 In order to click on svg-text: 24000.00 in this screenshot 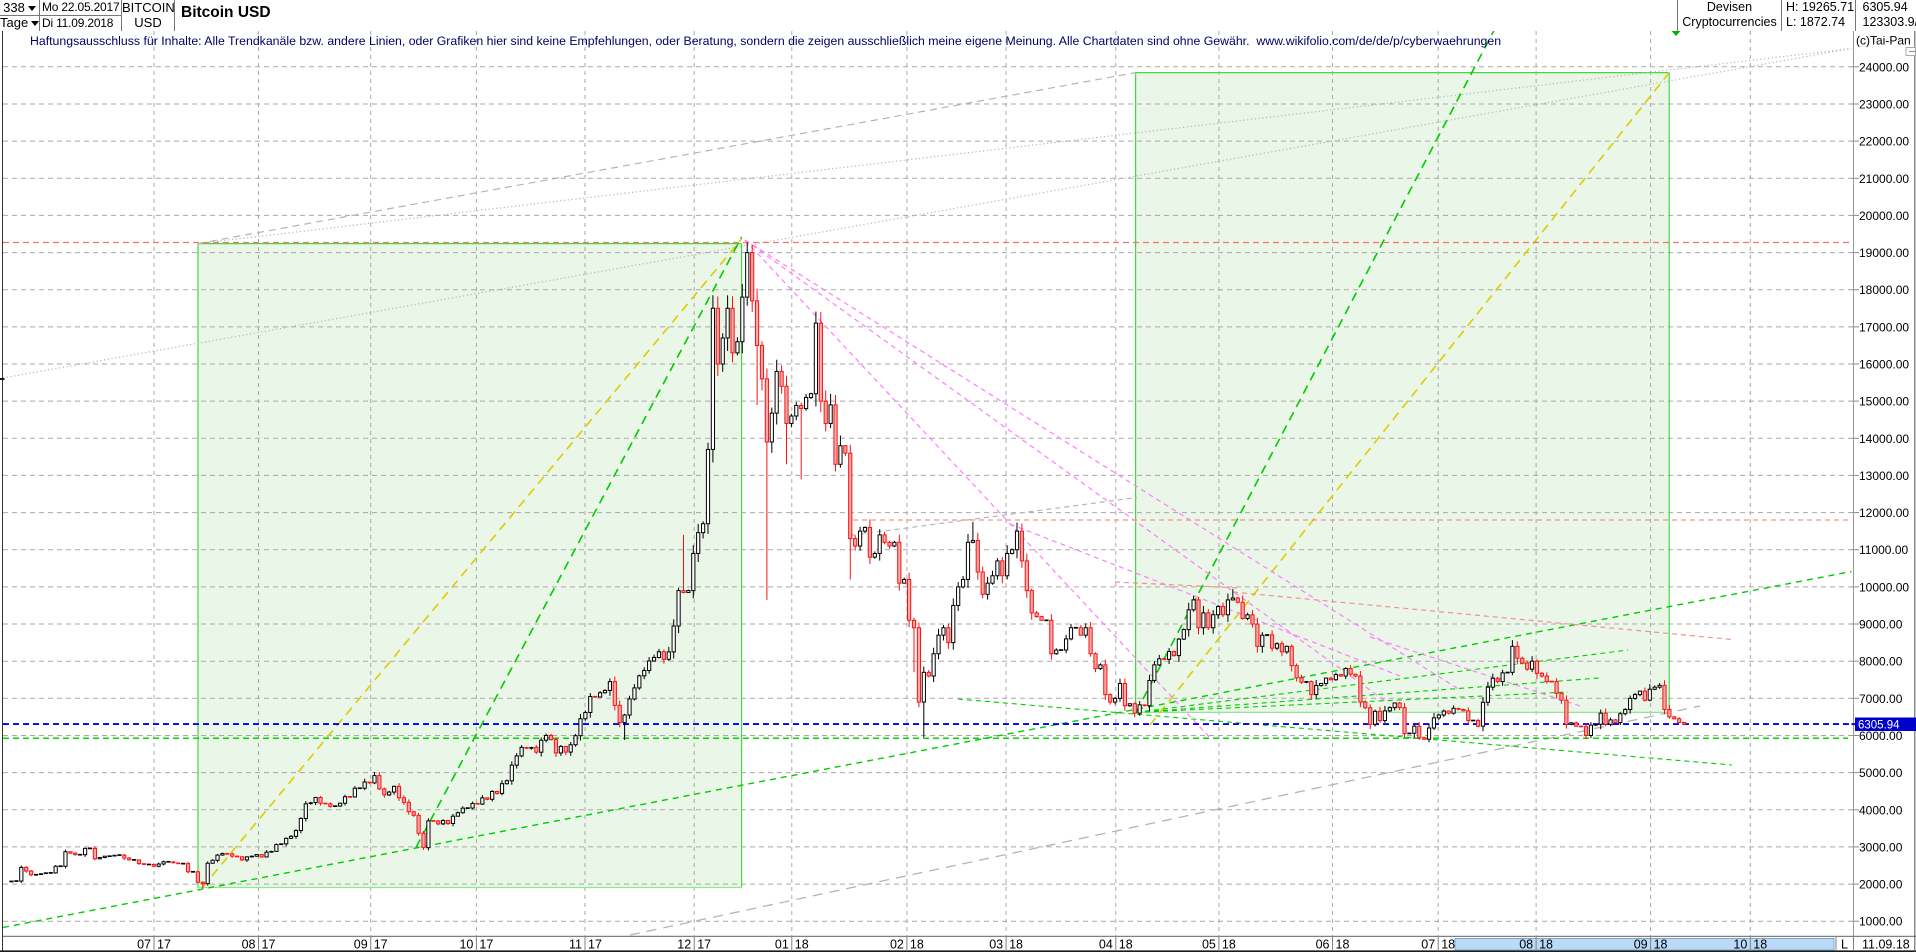, I will do `click(1884, 67)`.